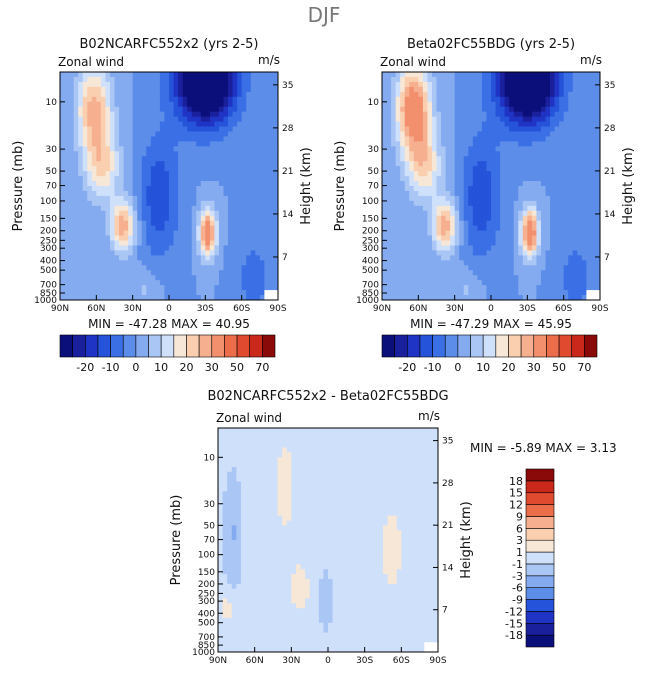  What do you see at coordinates (599, 309) in the screenshot?
I see `x-tick-label: 90S` at bounding box center [599, 309].